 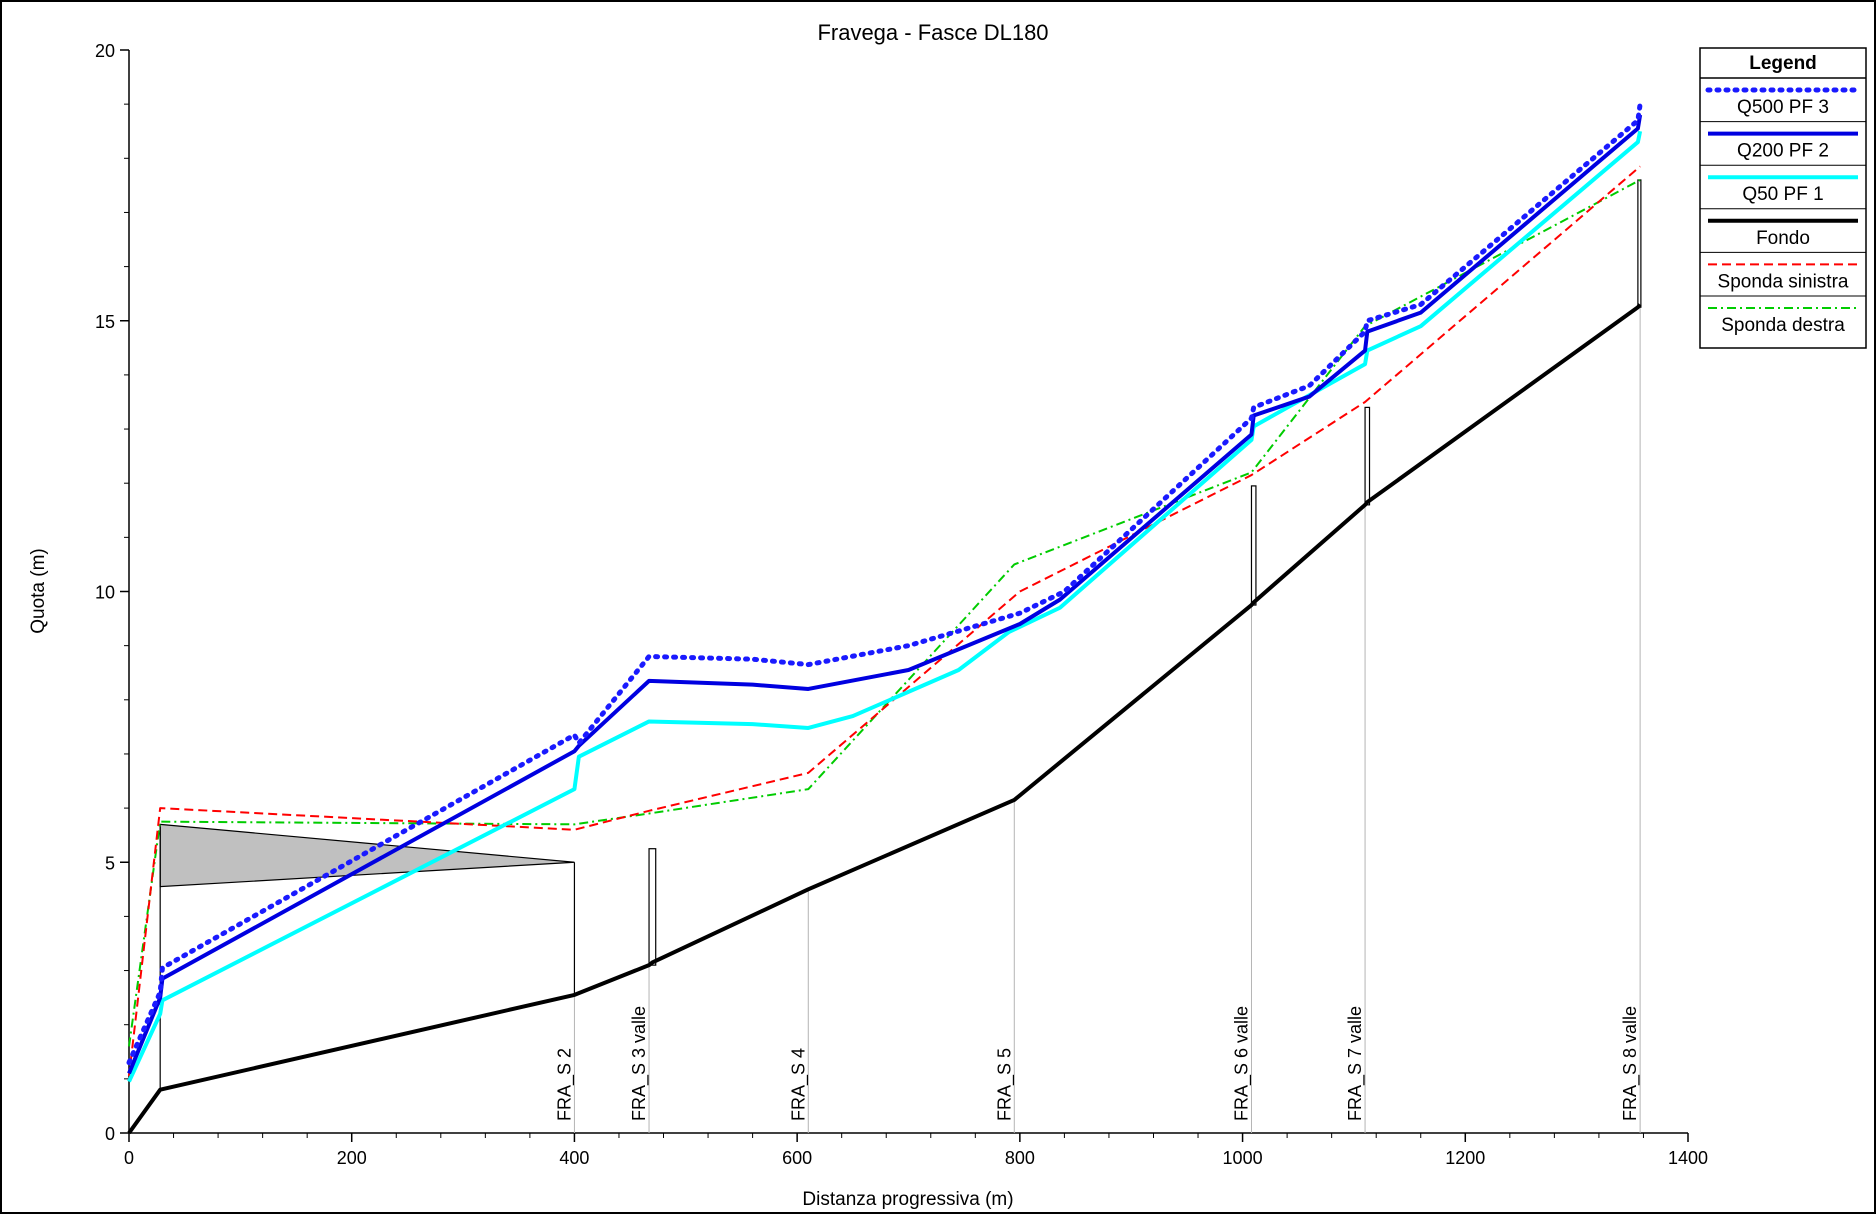 I want to click on y-tick-label: 20, so click(x=105, y=51).